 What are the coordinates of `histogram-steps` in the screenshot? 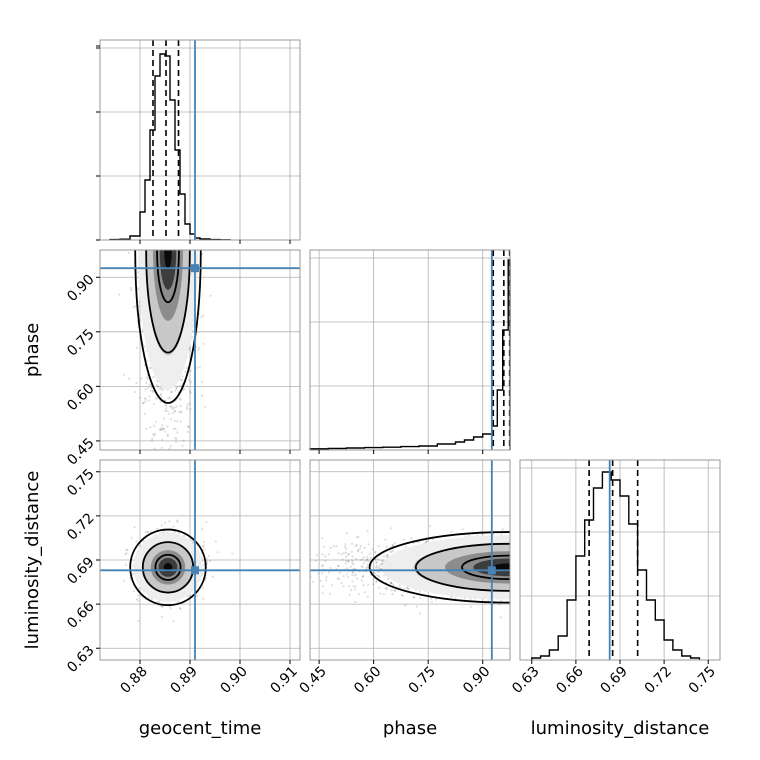 It's located at (170, 147).